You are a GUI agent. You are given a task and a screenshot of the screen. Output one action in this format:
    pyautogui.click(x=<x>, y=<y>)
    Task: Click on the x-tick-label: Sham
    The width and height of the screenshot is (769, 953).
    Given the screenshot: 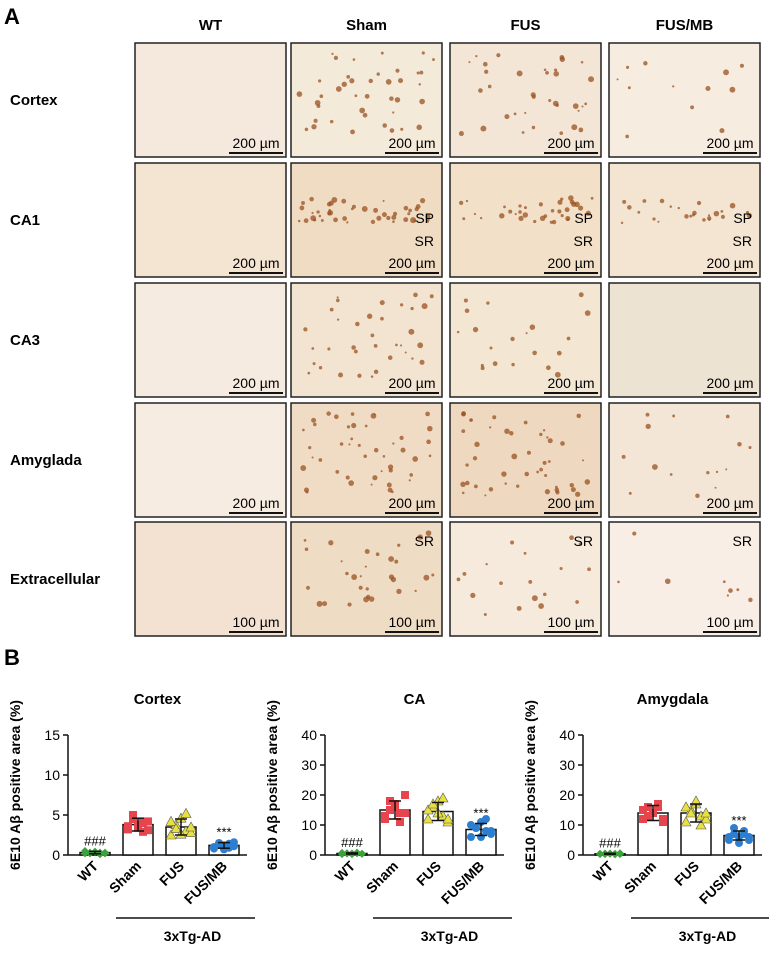 What is the action you would take?
    pyautogui.click(x=125, y=877)
    